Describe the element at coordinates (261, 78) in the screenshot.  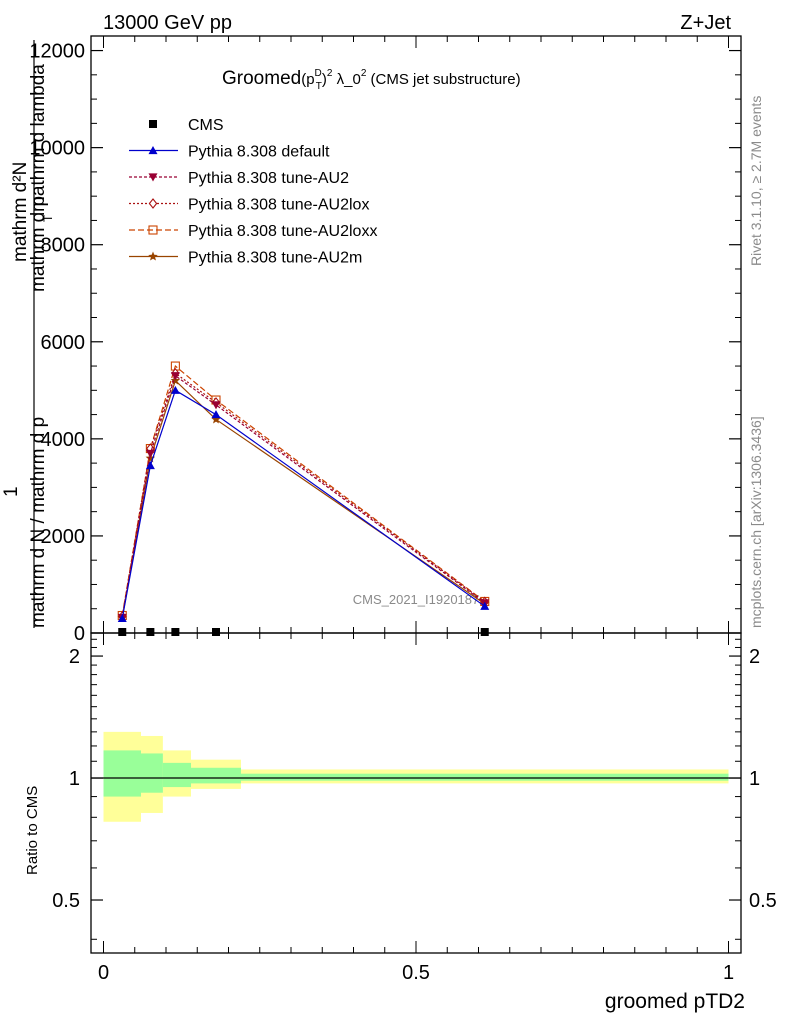
I see `plot-title-main: Groomed` at that location.